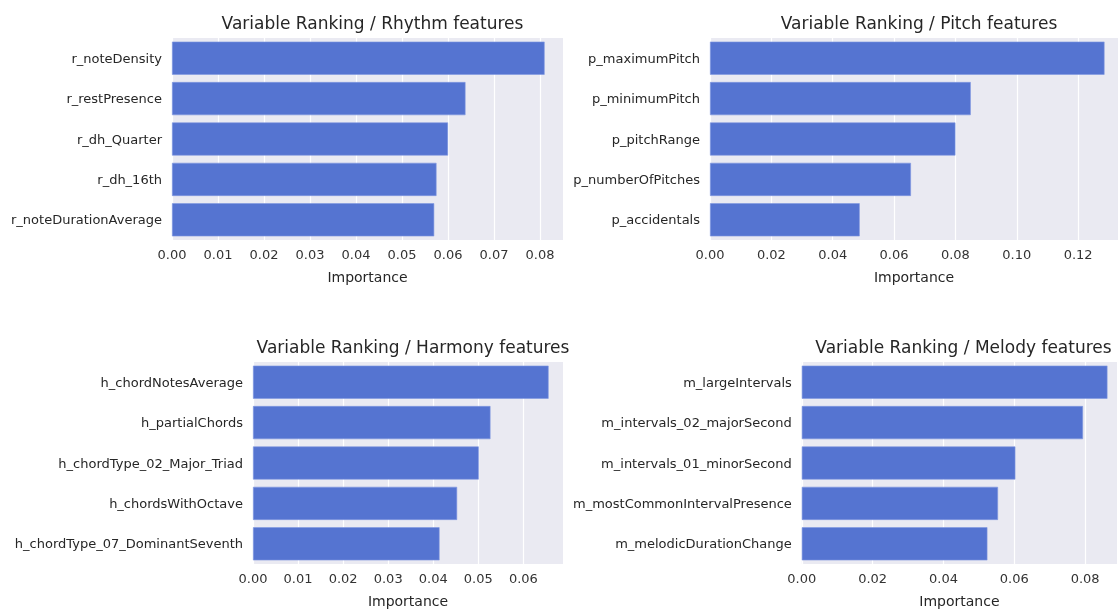 The height and width of the screenshot is (613, 1118). Describe the element at coordinates (656, 220) in the screenshot. I see `y-tick-label: p_accidentals` at that location.